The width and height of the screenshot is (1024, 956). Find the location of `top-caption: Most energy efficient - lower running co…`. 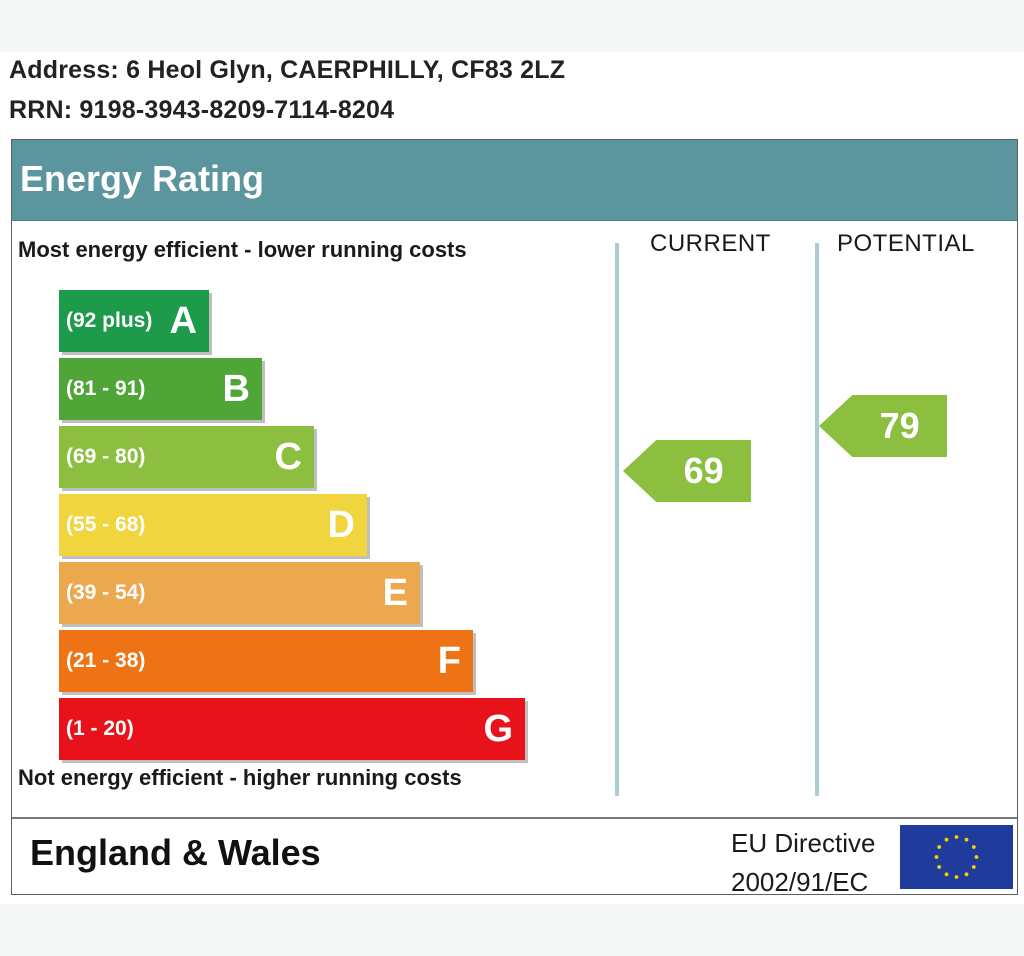

top-caption: Most energy efficient - lower running co… is located at coordinates (242, 249).